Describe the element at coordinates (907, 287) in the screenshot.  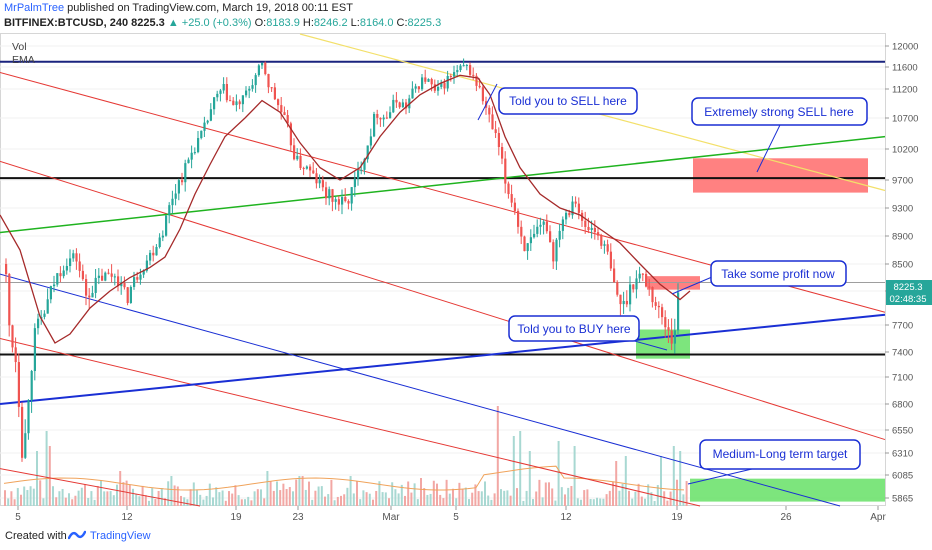
I see `price-badge-value: 8225.3` at that location.